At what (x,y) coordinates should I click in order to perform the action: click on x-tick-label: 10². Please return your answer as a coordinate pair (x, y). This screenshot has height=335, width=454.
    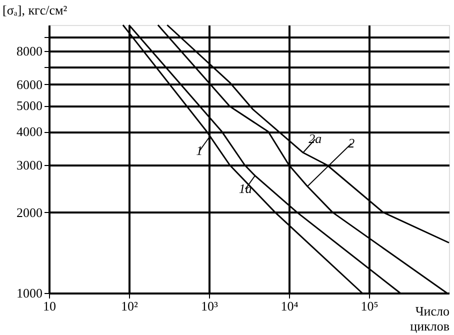
    Looking at the image, I should click on (129, 306).